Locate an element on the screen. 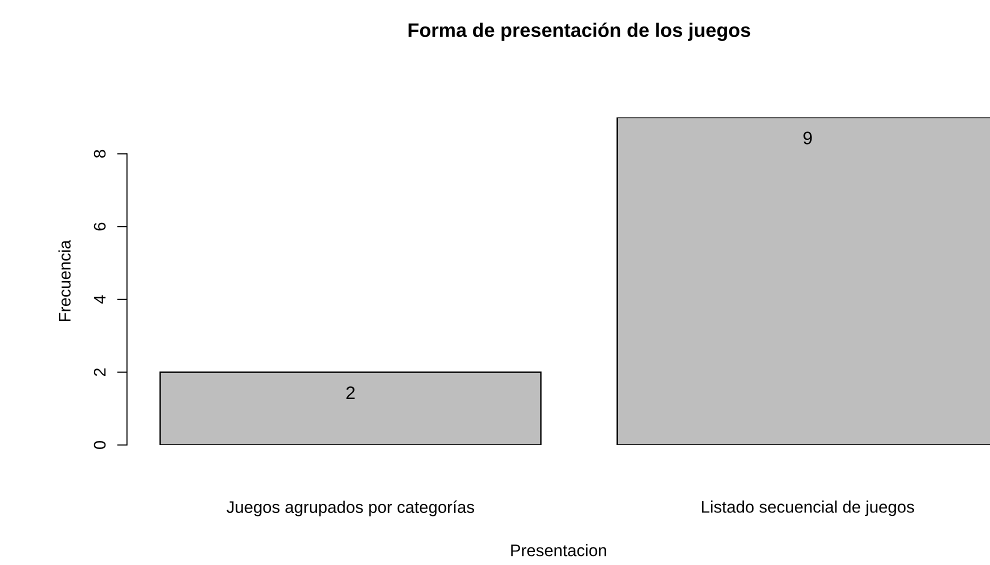 This screenshot has width=990, height=565. data-label: 2 is located at coordinates (350, 393).